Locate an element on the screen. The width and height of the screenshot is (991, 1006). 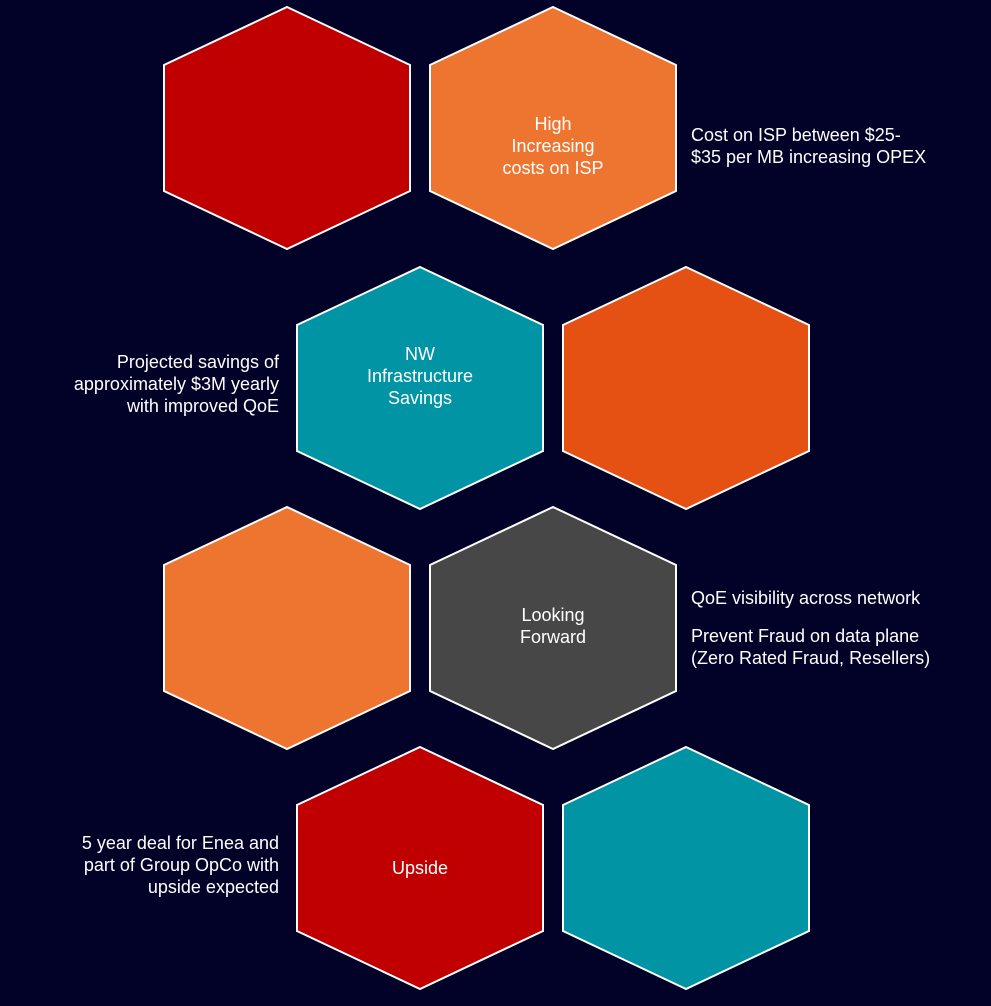
hex-red-top is located at coordinates (287, 128).